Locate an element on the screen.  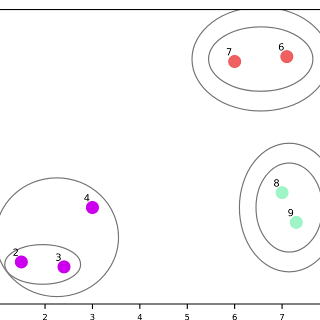
annotation: 2 is located at coordinates (15, 252).